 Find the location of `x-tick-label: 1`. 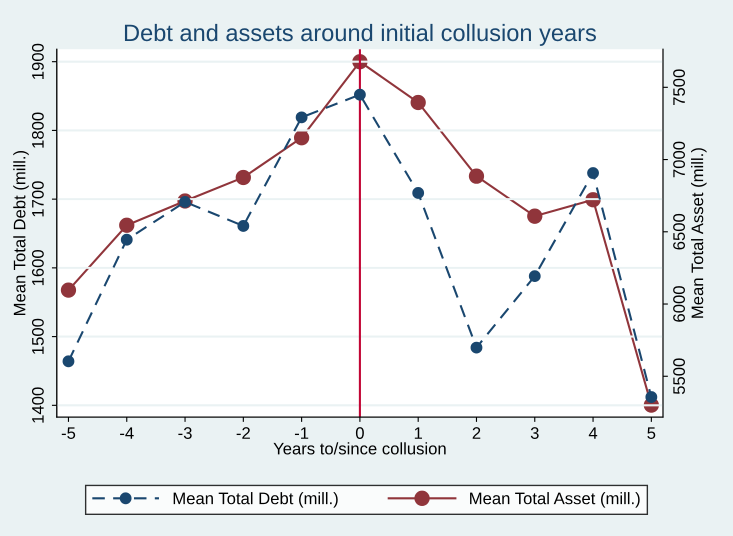

x-tick-label: 1 is located at coordinates (418, 433).